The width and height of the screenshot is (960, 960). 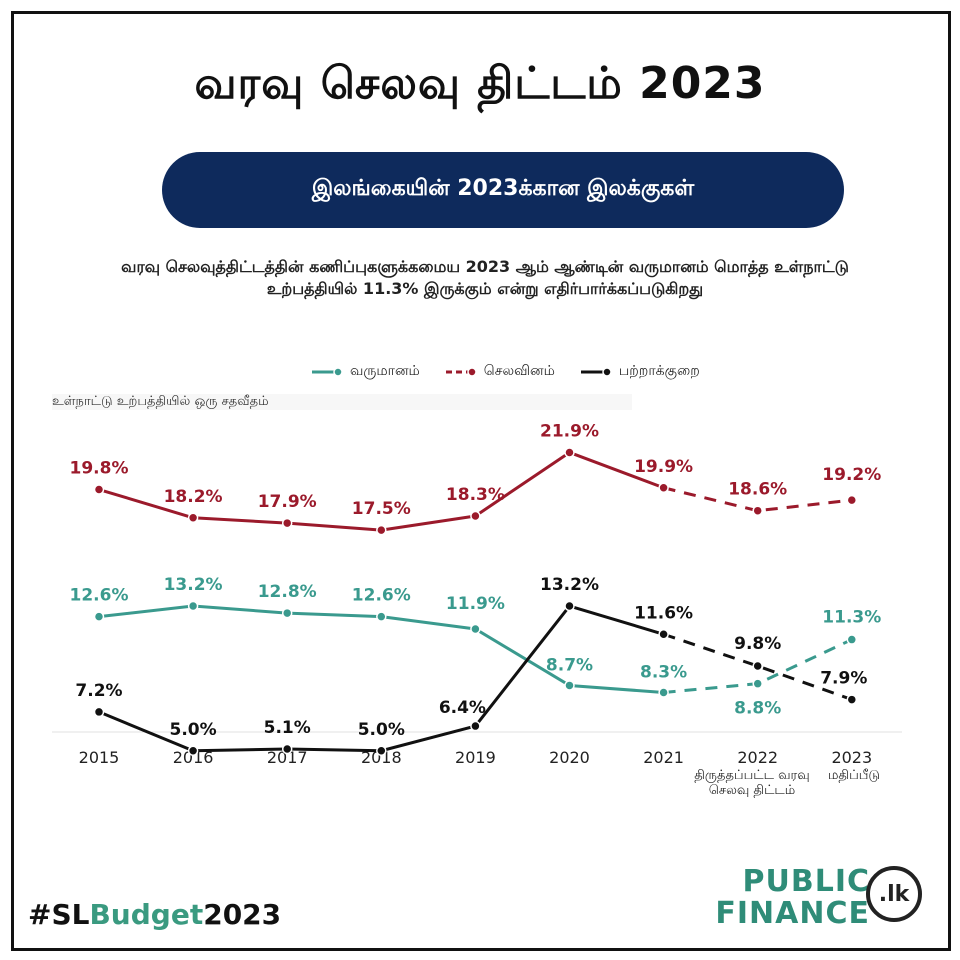 I want to click on data-point-expenditure-2021, so click(x=663, y=488).